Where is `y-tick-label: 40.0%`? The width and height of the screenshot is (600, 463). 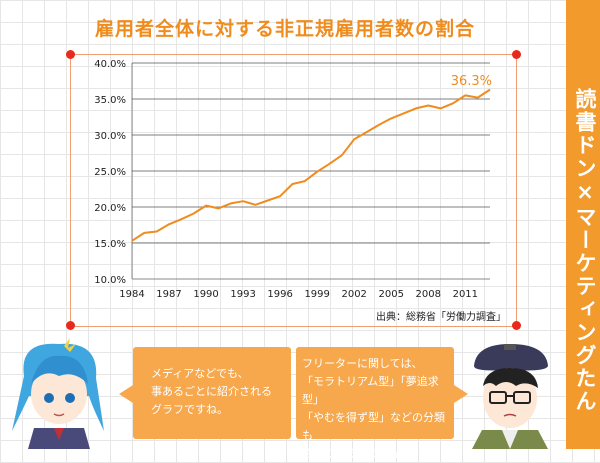
y-tick-label: 40.0% is located at coordinates (110, 64).